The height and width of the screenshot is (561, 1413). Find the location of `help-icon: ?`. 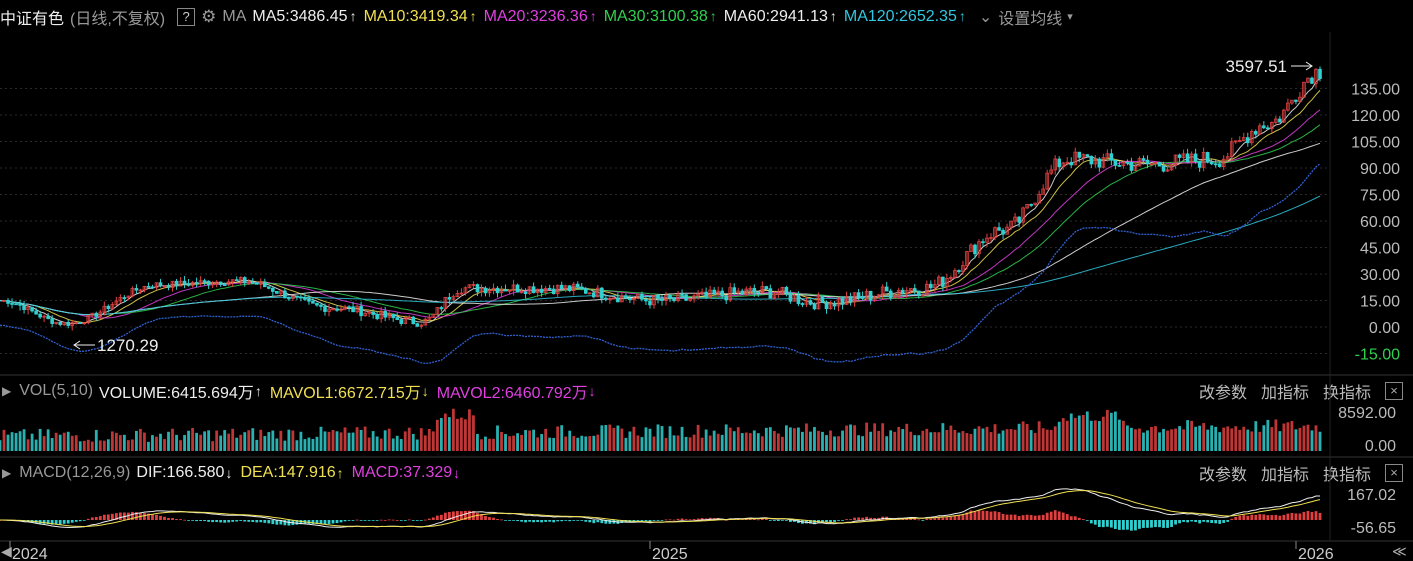

help-icon: ? is located at coordinates (186, 16).